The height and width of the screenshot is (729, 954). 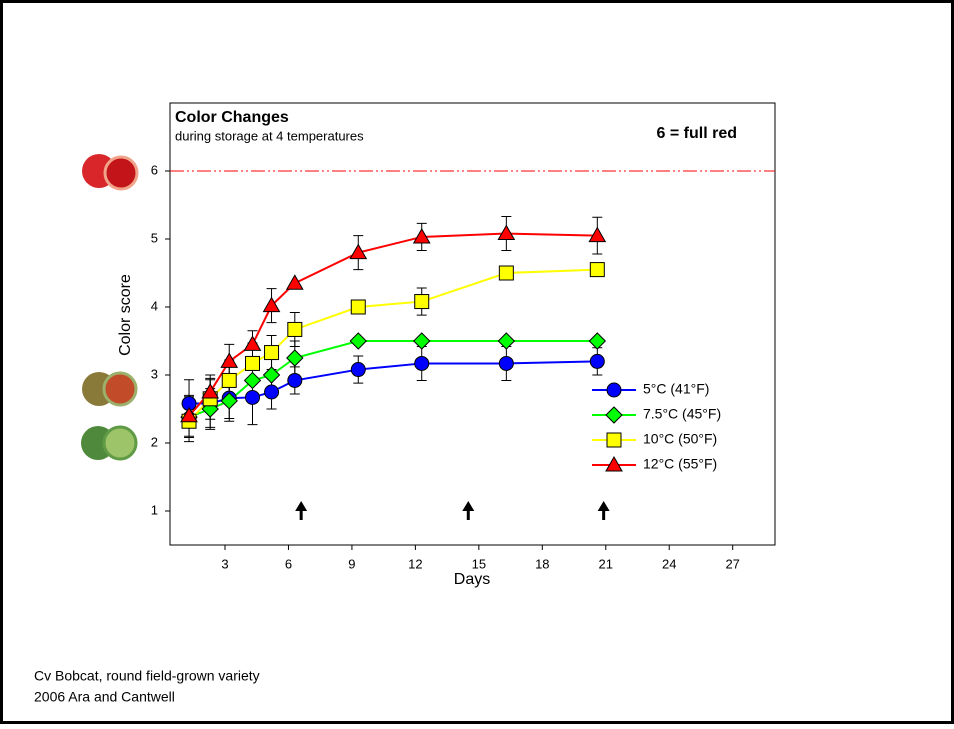 What do you see at coordinates (154, 237) in the screenshot?
I see `y-tick-label: 5` at bounding box center [154, 237].